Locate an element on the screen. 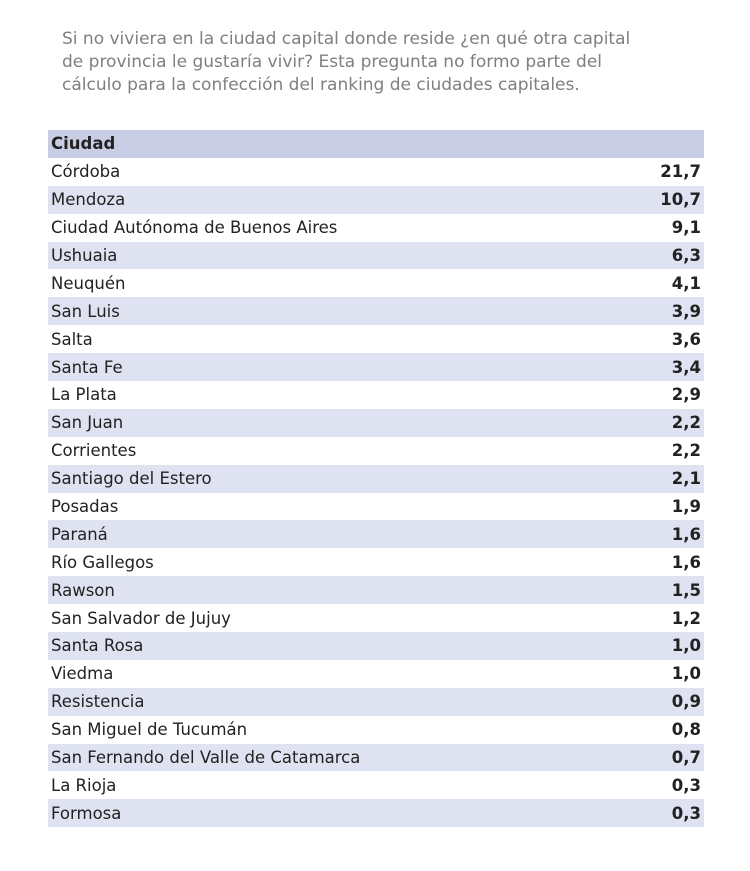  table-row: San Miguel de Tucumán 0,8 is located at coordinates (376, 730).